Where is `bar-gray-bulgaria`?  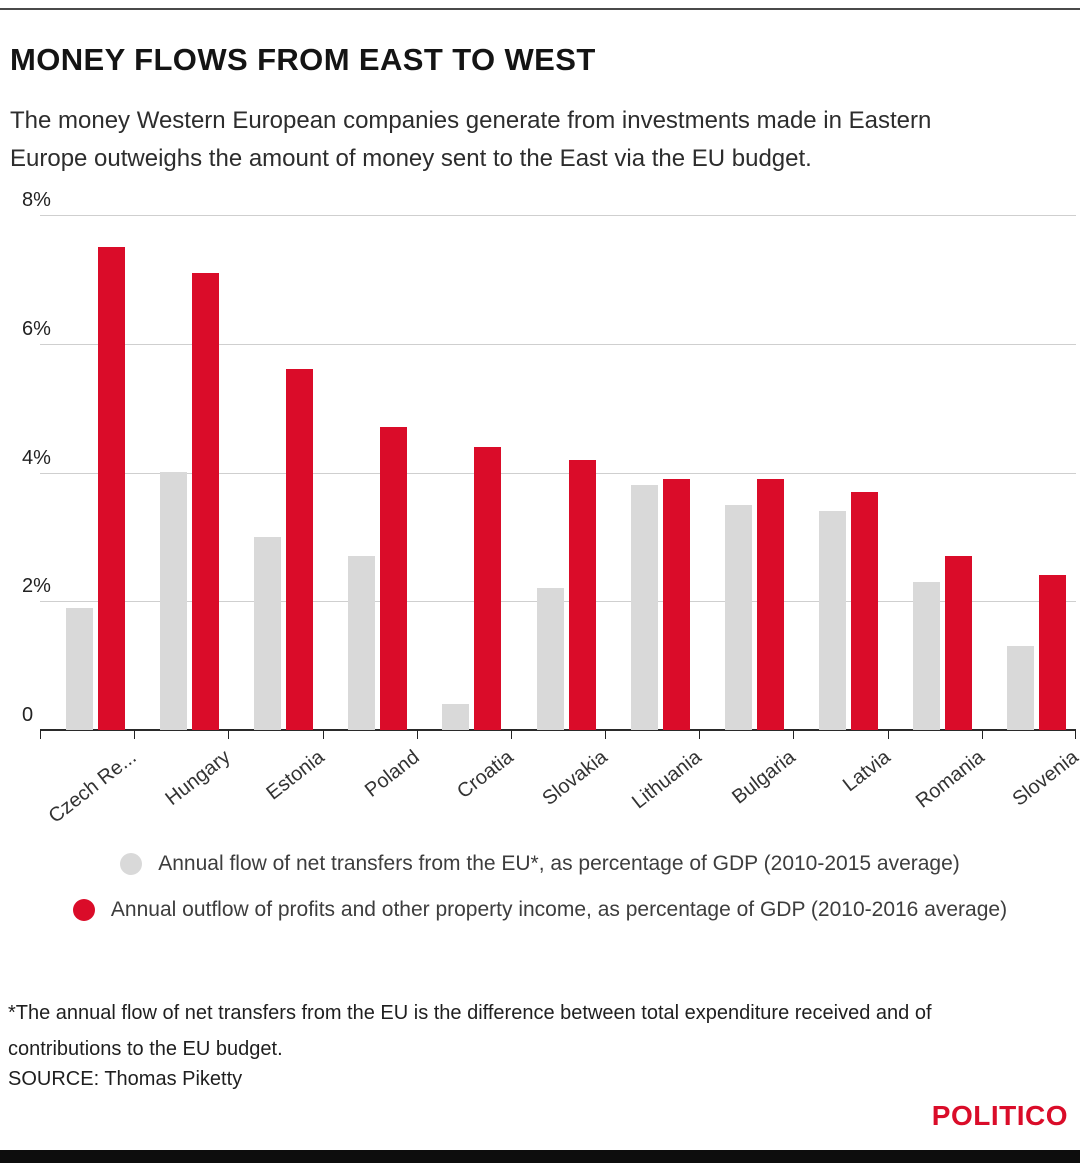
bar-gray-bulgaria is located at coordinates (738, 617).